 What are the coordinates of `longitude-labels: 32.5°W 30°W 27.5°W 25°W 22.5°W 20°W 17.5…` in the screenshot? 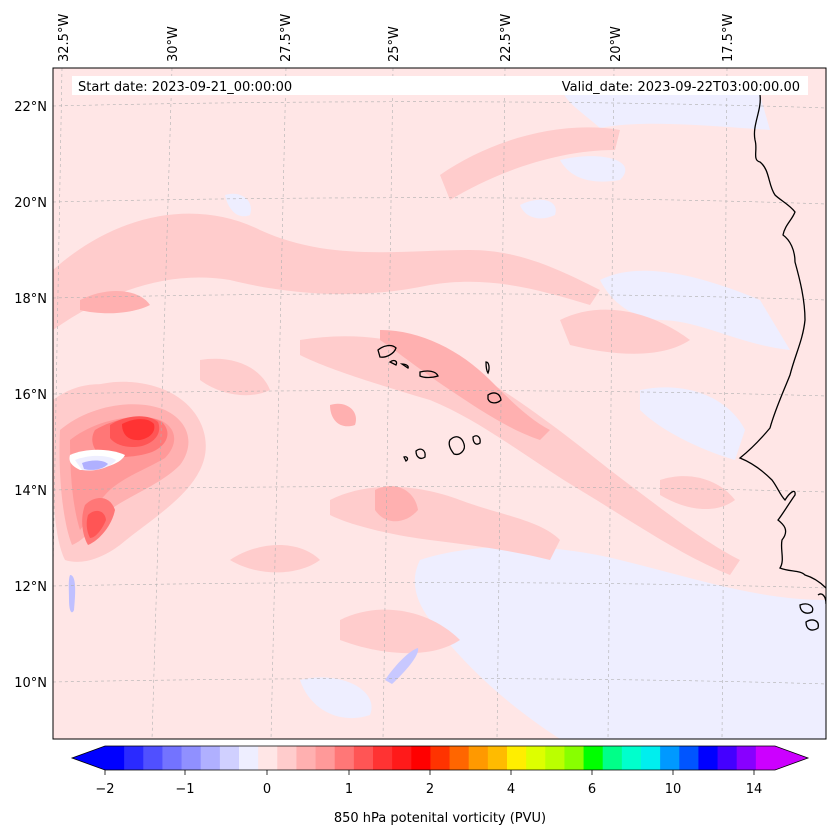 It's located at (396, 38).